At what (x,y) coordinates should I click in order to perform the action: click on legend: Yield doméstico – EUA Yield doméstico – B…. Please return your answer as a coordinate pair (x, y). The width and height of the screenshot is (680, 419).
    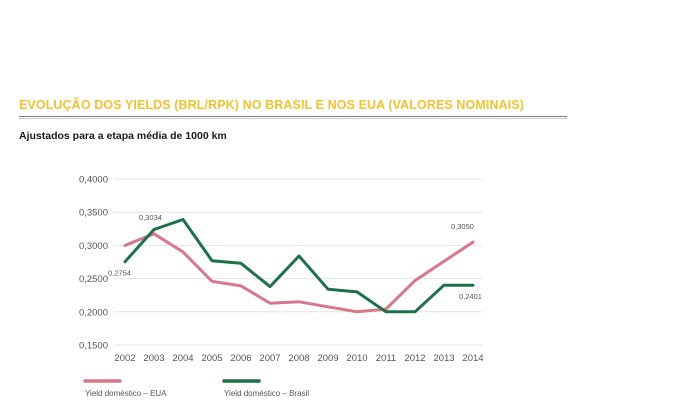
    Looking at the image, I should click on (196, 388).